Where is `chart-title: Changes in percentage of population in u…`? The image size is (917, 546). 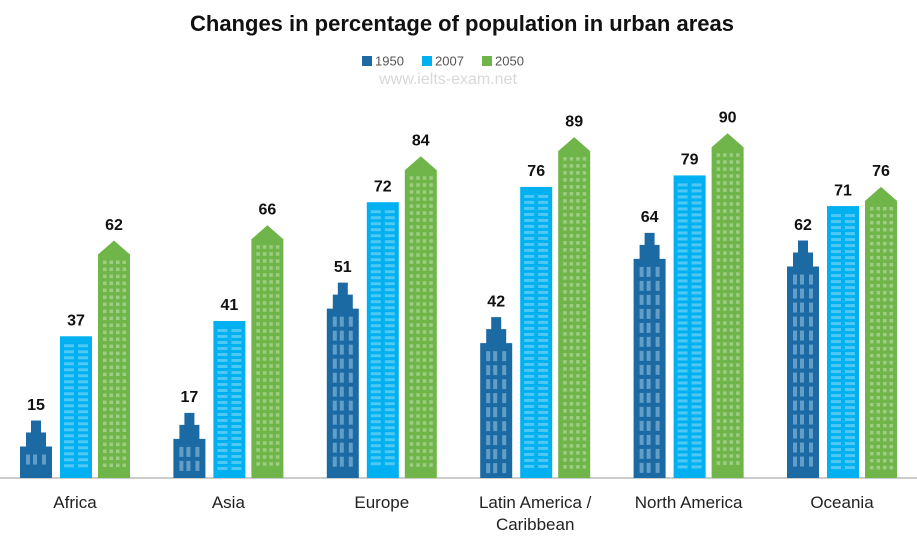
chart-title: Changes in percentage of population in u… is located at coordinates (462, 23).